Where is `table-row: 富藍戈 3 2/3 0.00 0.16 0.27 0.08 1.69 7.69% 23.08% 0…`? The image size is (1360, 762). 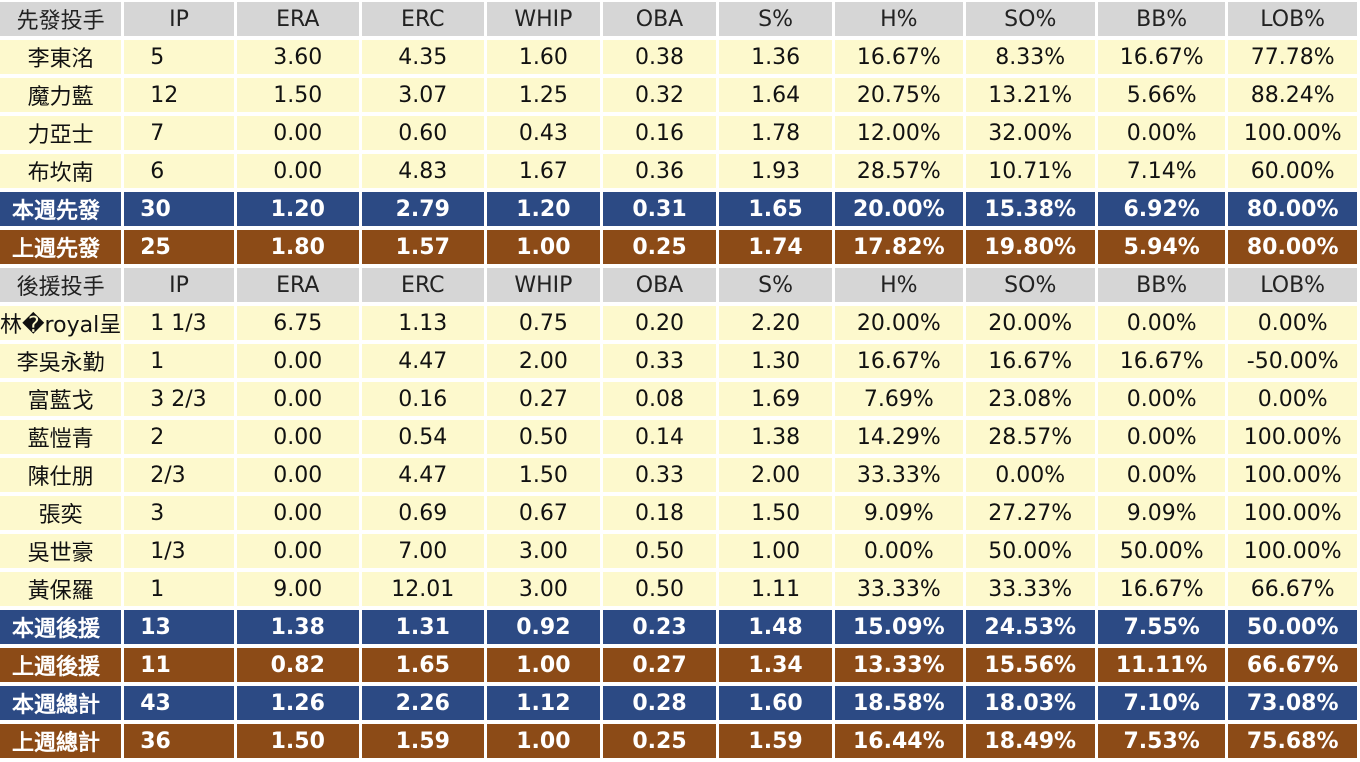
table-row: 富藍戈 3 2/3 0.00 0.16 0.27 0.08 1.69 7.69% 23.08% 0… is located at coordinates (678, 399).